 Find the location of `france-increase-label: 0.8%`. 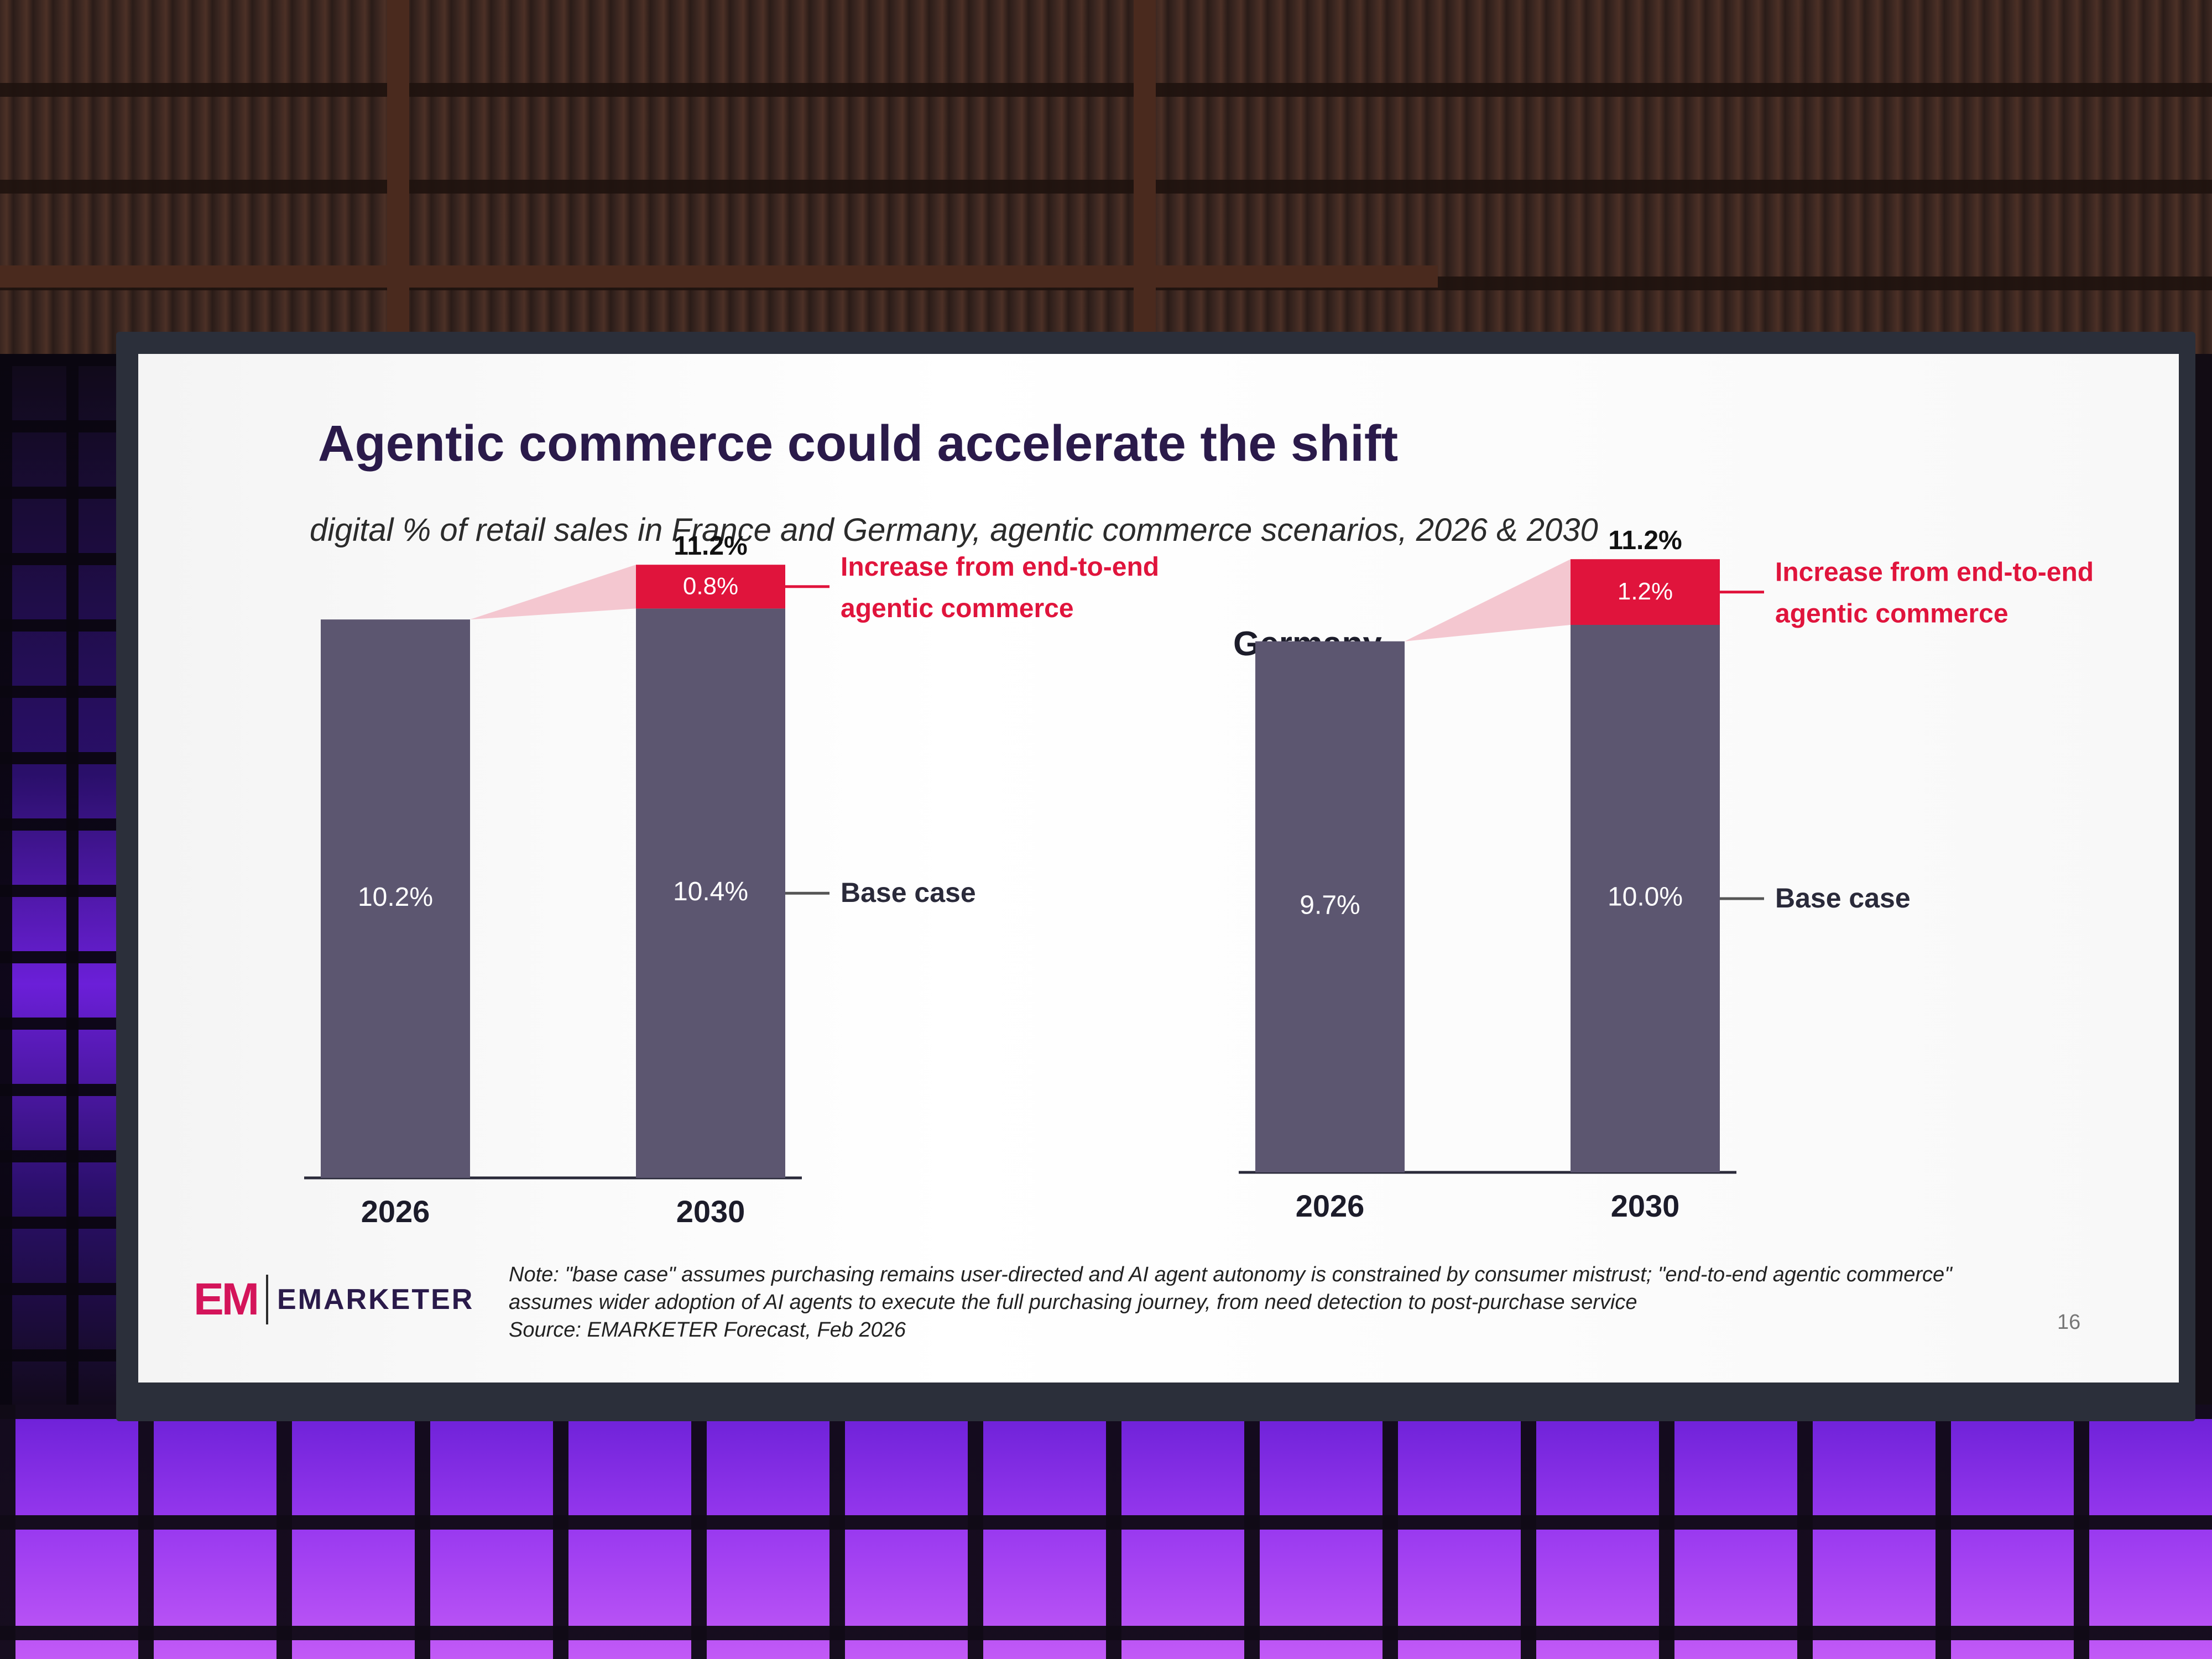

france-increase-label: 0.8% is located at coordinates (711, 585).